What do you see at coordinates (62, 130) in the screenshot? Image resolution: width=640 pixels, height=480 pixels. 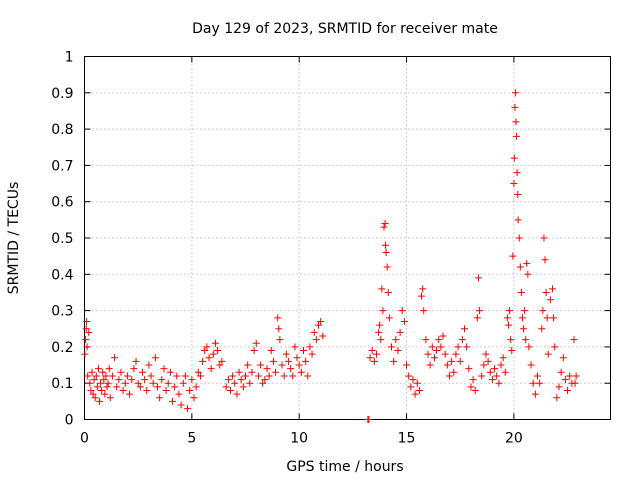 I see `y-tick-label: 0.8` at bounding box center [62, 130].